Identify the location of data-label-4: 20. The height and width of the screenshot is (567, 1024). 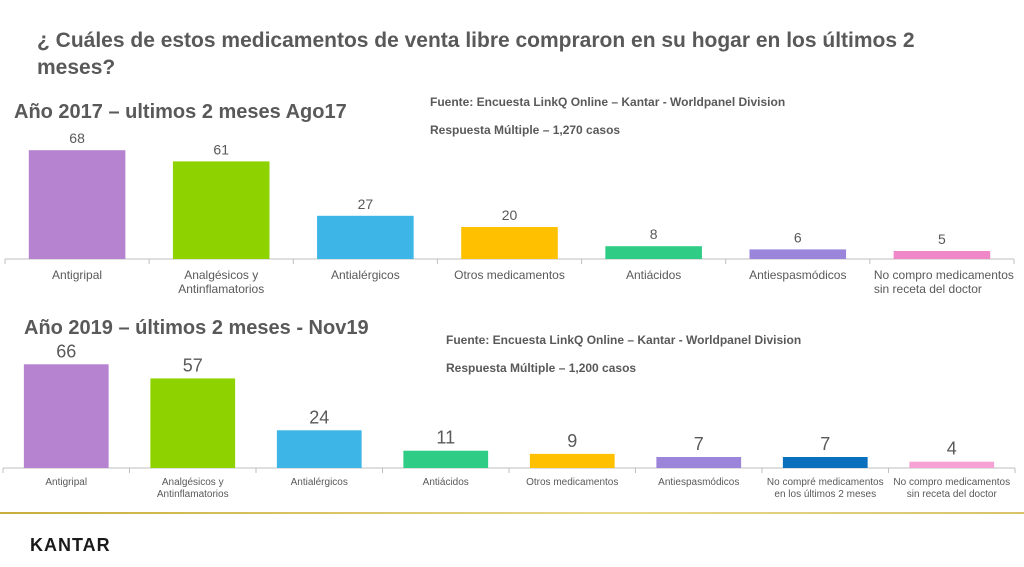
(510, 215).